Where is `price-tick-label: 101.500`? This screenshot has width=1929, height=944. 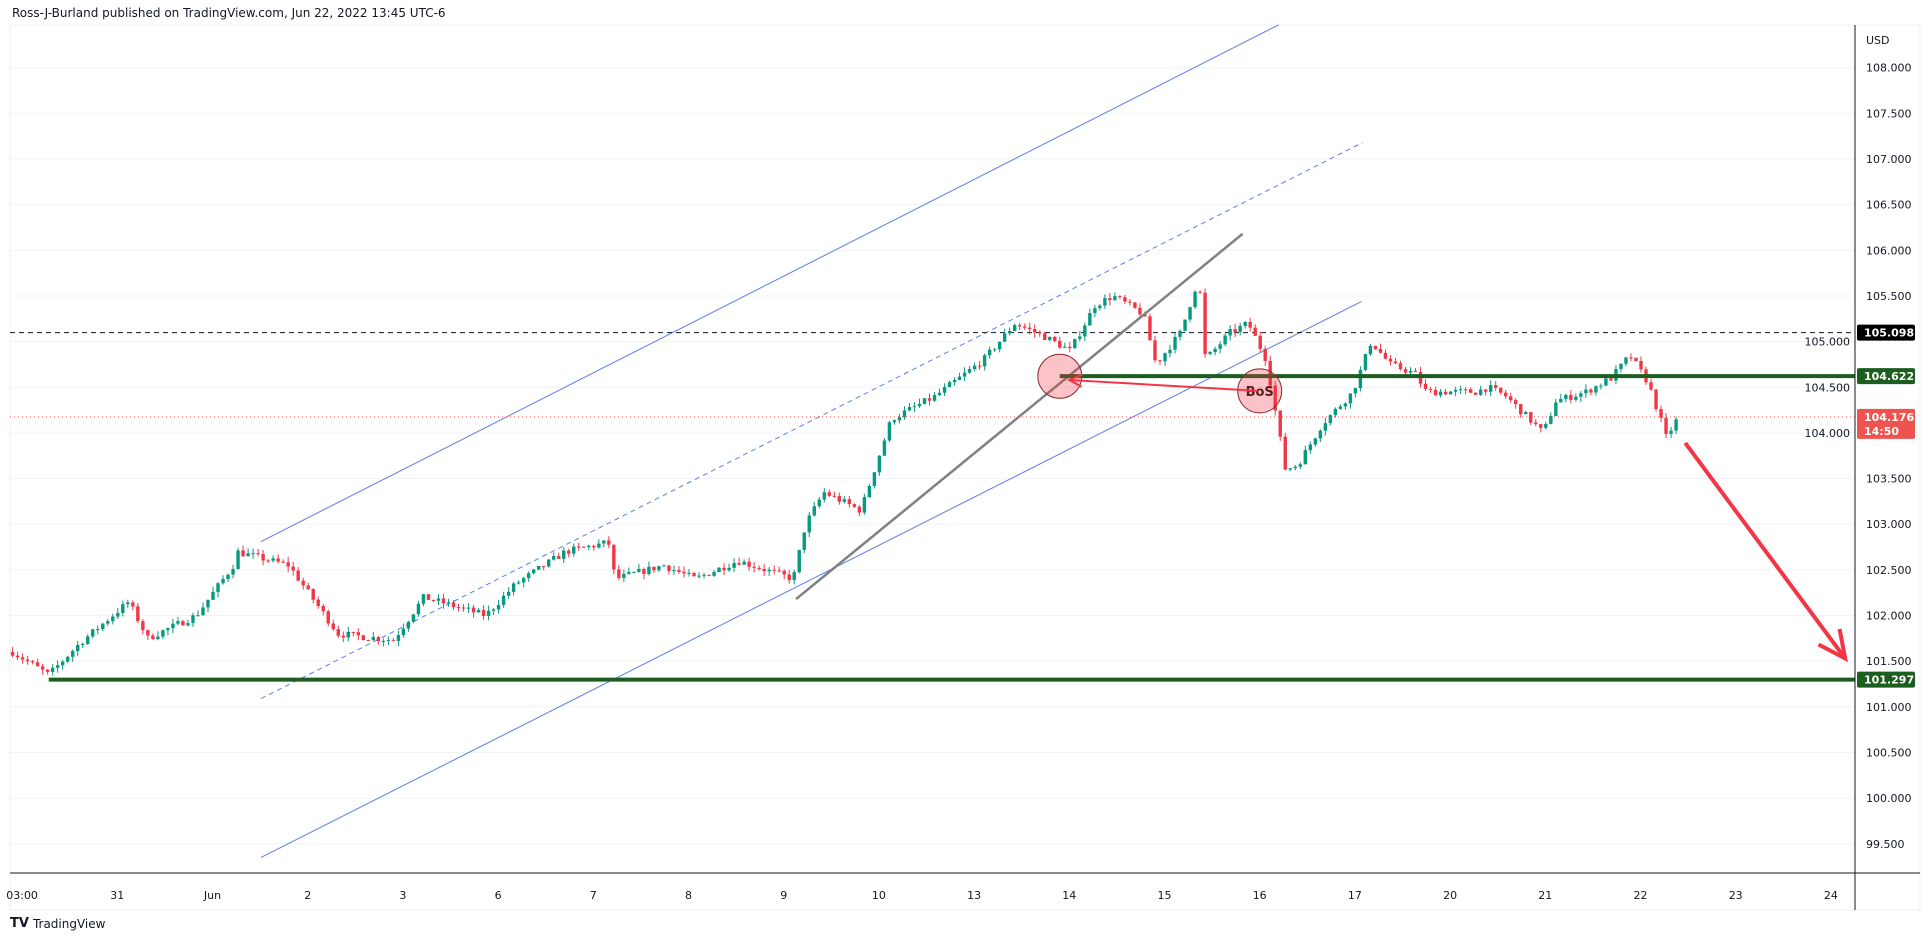 price-tick-label: 101.500 is located at coordinates (1889, 661).